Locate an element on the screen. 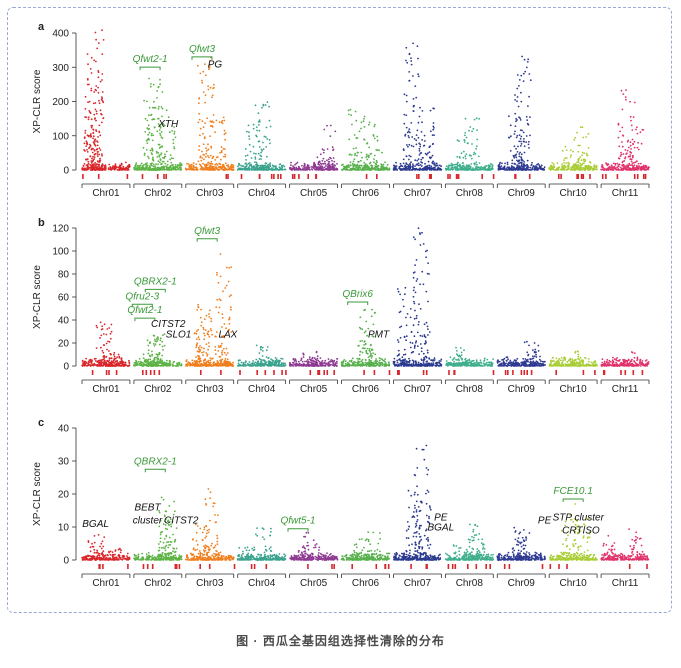  panel-letter: a is located at coordinates (41, 27).